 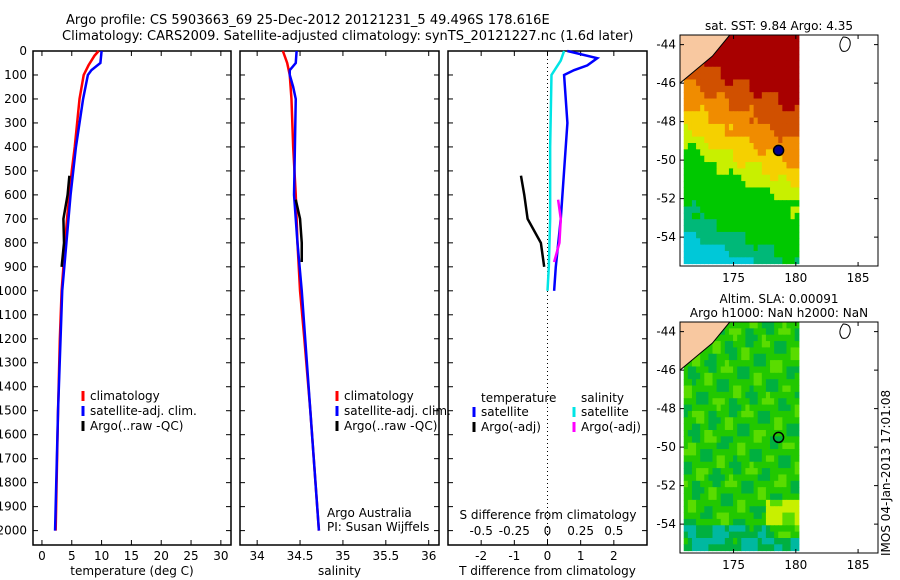 What do you see at coordinates (511, 427) in the screenshot?
I see `legend-label: Argo(-adj)` at bounding box center [511, 427].